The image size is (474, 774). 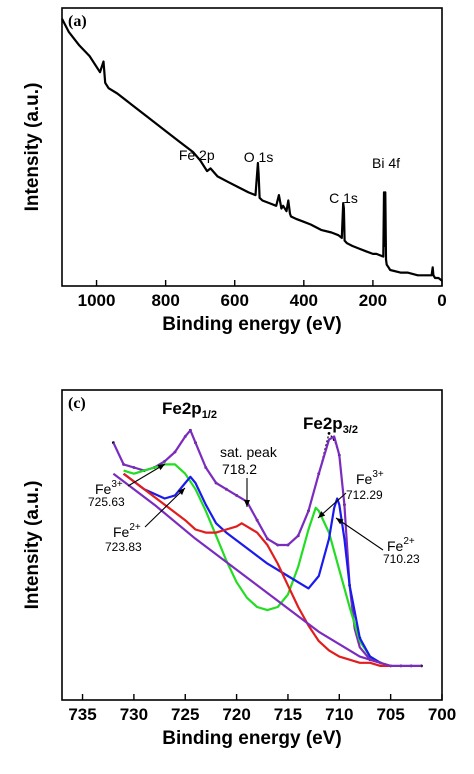 I want to click on sat-peak-value: 718.2, so click(x=239, y=469).